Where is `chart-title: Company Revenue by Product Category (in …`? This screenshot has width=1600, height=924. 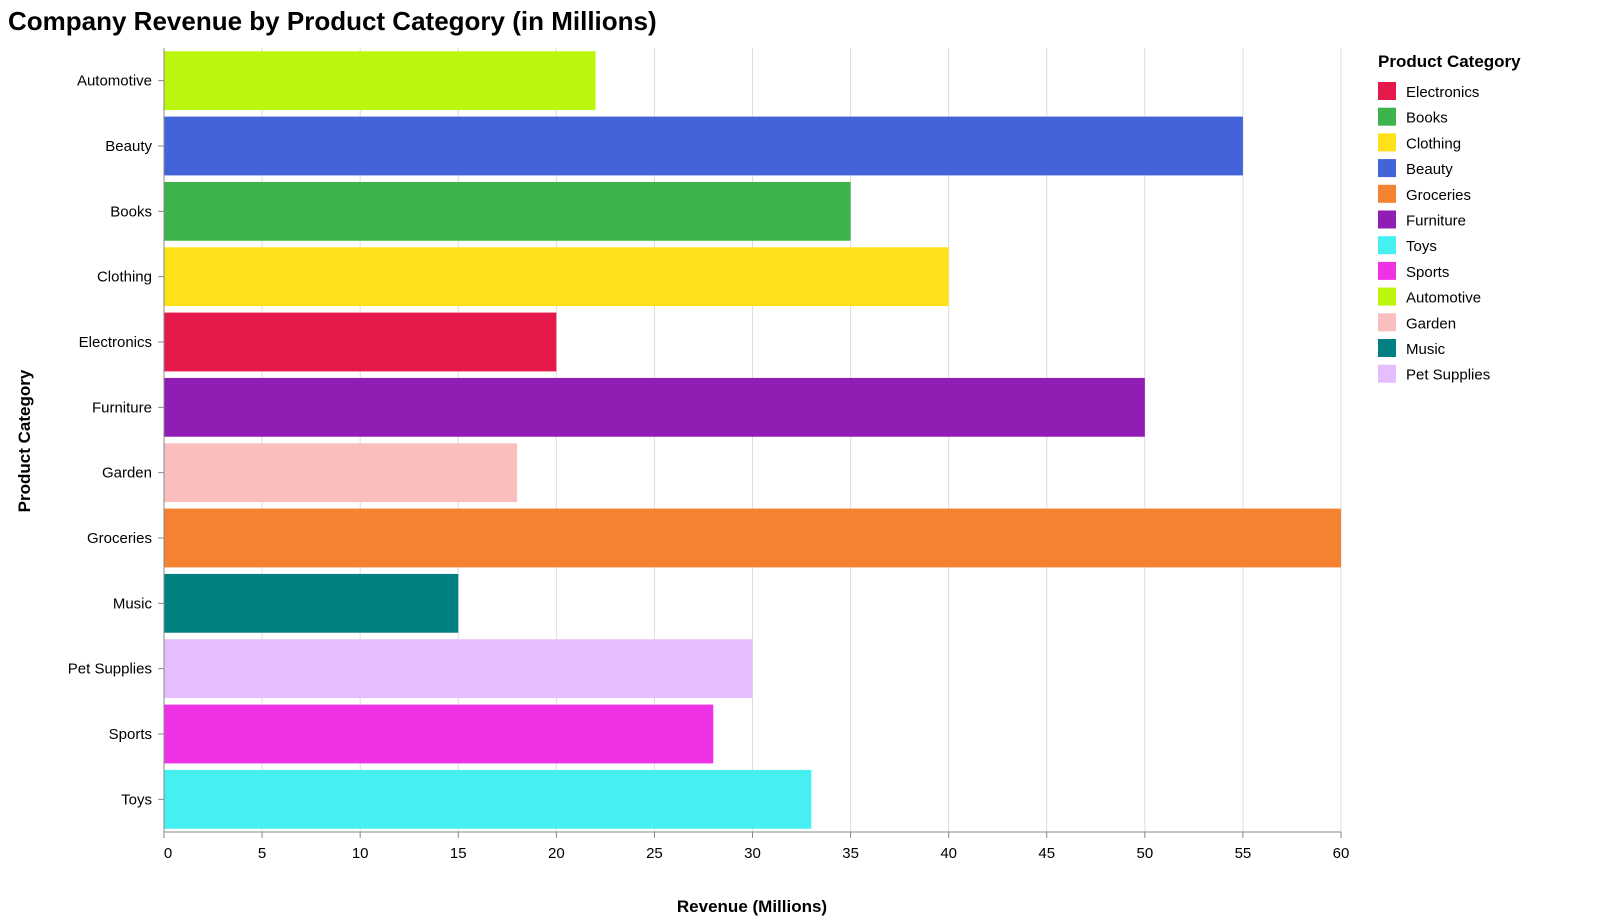
chart-title: Company Revenue by Product Category (in … is located at coordinates (332, 21).